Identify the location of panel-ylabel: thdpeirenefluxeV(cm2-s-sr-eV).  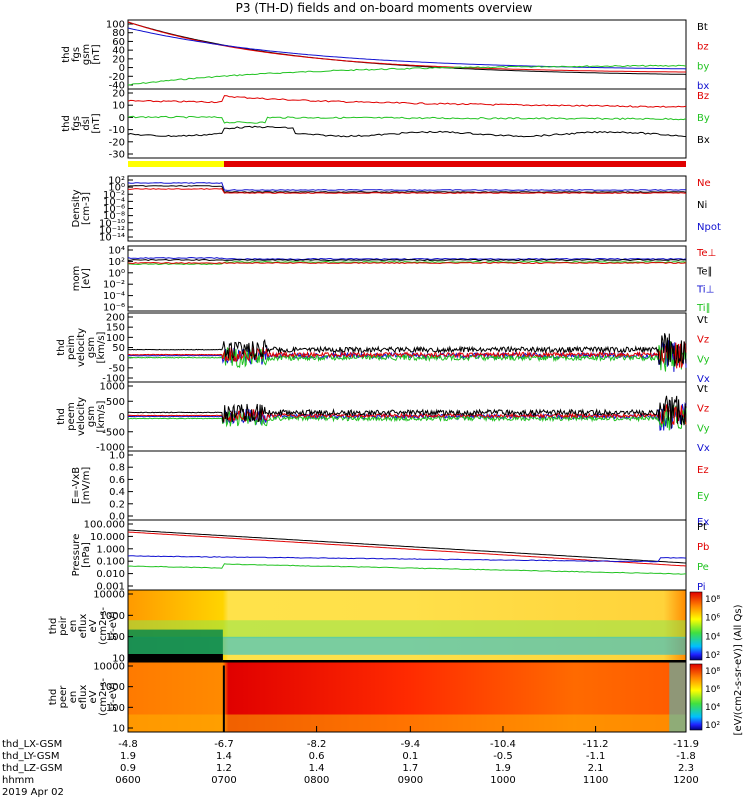
(83, 626).